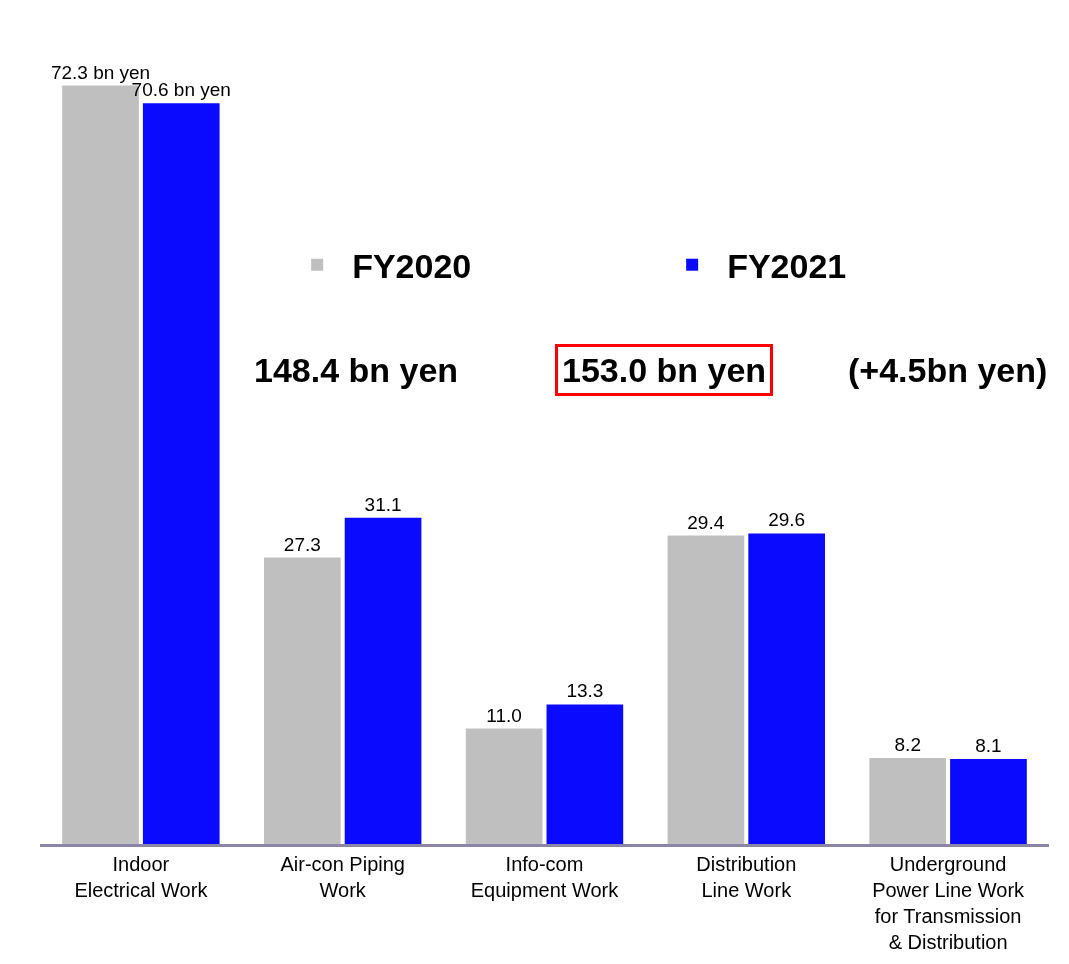 The height and width of the screenshot is (964, 1069). I want to click on x-tick-label: Air-con Piping Work, so click(342, 877).